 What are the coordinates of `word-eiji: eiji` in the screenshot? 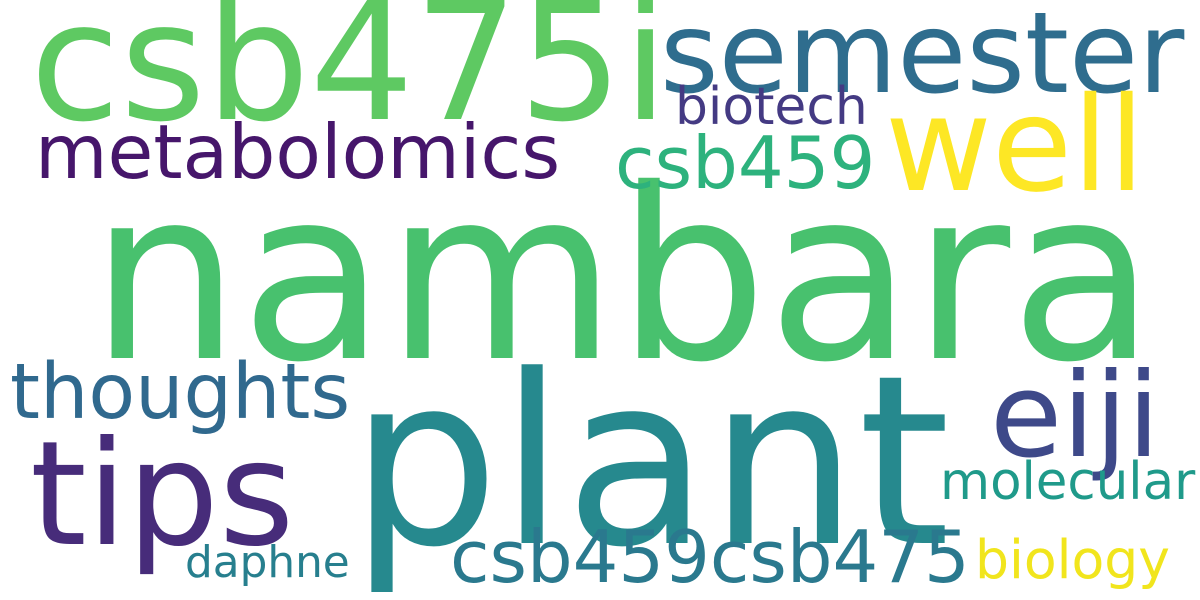 It's located at (1075, 415).